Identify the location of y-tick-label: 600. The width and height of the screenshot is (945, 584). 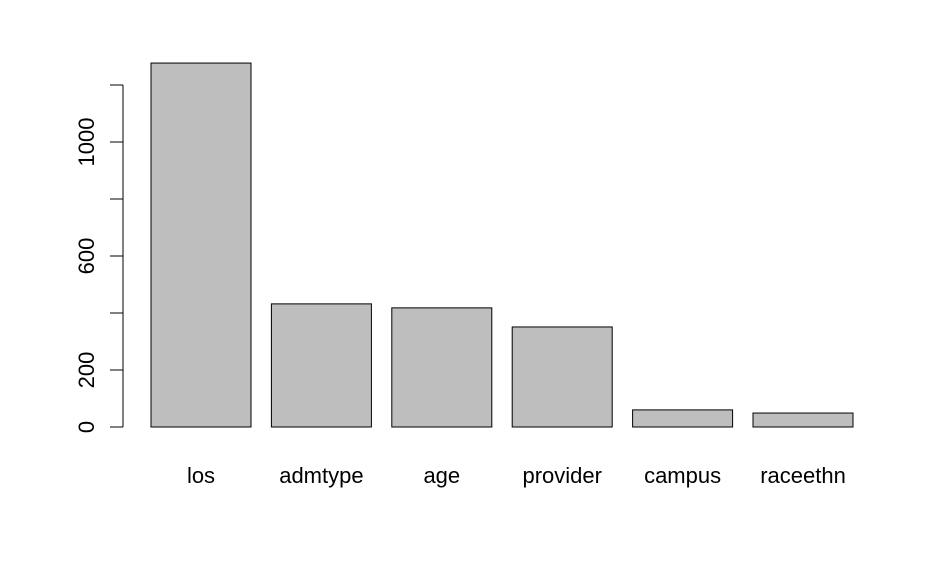
(86, 256).